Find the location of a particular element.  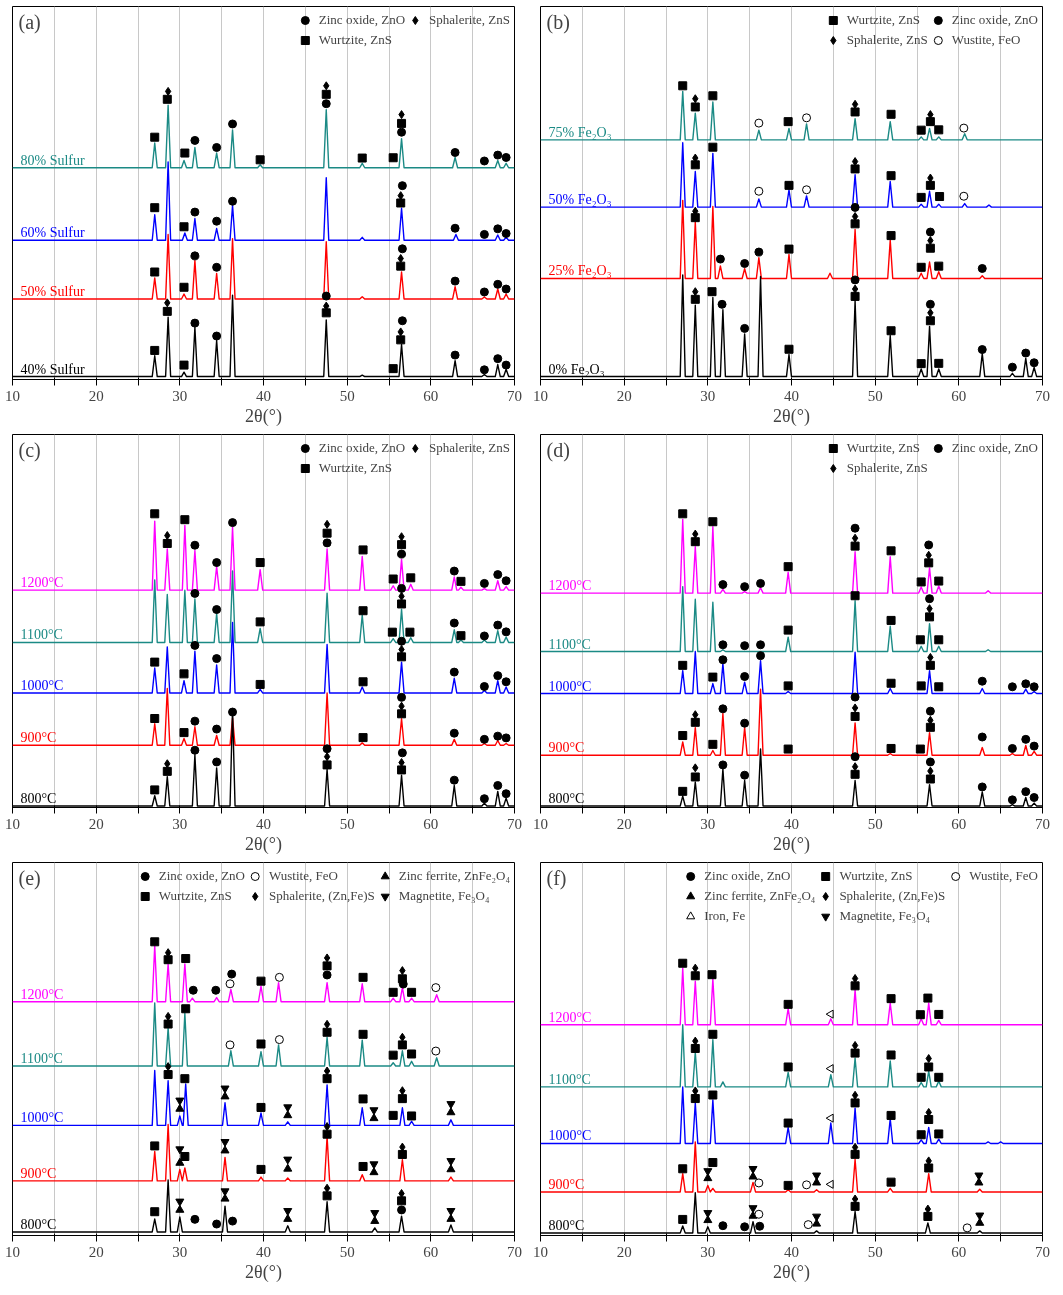

series-label: 25% Fe₂O₃ is located at coordinates (580, 271).